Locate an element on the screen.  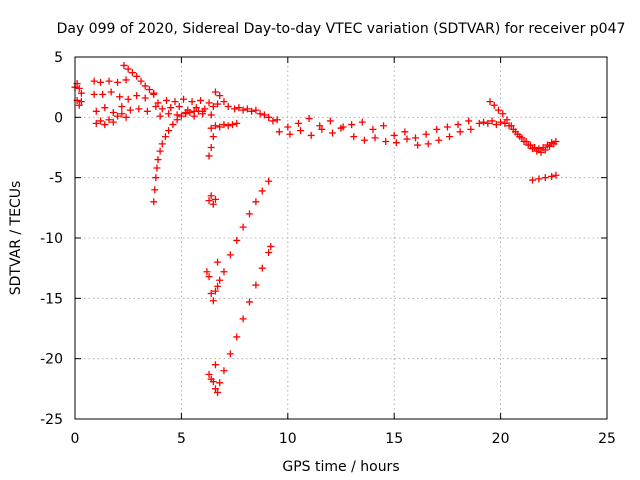
y-tick-label: 5 is located at coordinates (58, 58).